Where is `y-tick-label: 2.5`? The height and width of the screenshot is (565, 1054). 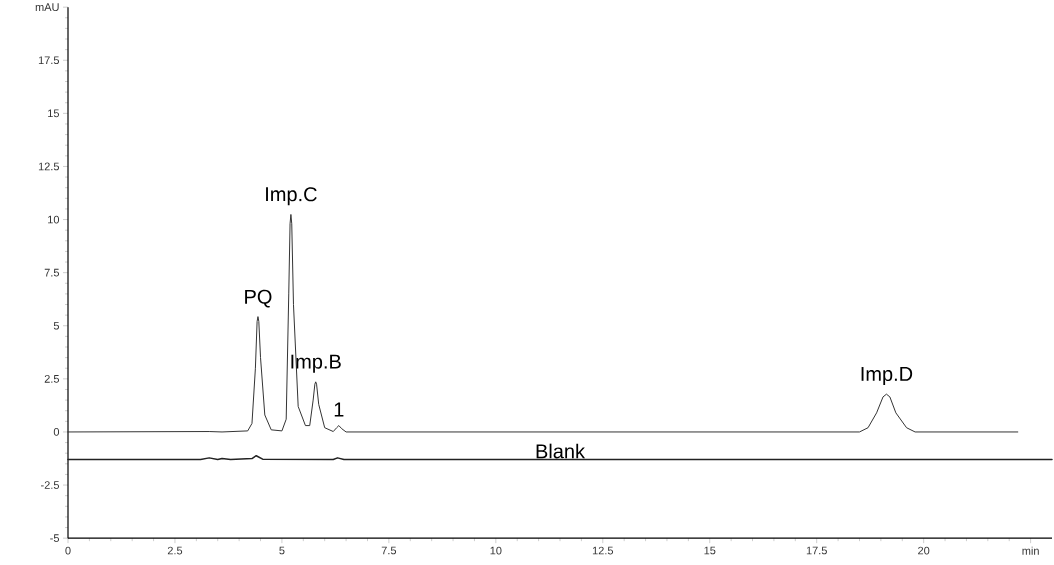
y-tick-label: 2.5 is located at coordinates (52, 378).